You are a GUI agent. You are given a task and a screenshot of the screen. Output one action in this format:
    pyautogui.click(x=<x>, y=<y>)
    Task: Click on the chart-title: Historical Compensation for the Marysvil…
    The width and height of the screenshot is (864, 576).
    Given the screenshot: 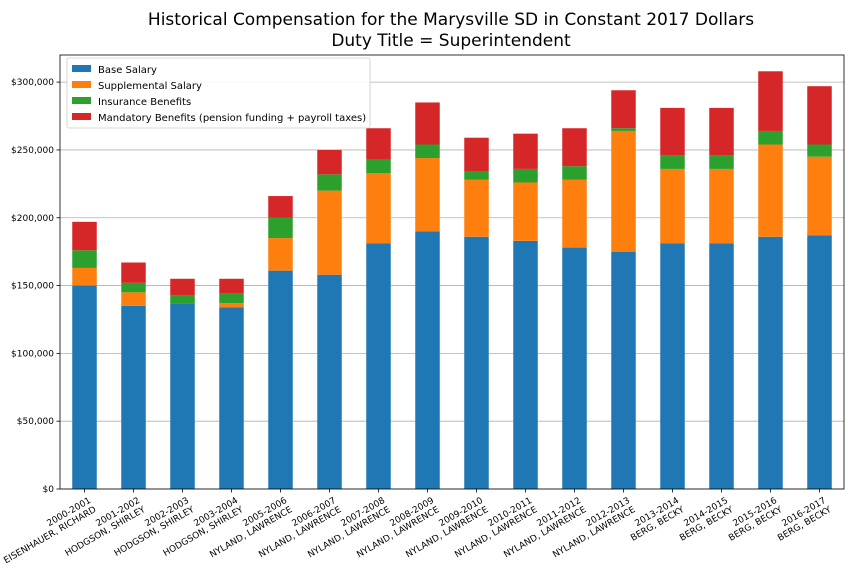 What is the action you would take?
    pyautogui.click(x=451, y=20)
    